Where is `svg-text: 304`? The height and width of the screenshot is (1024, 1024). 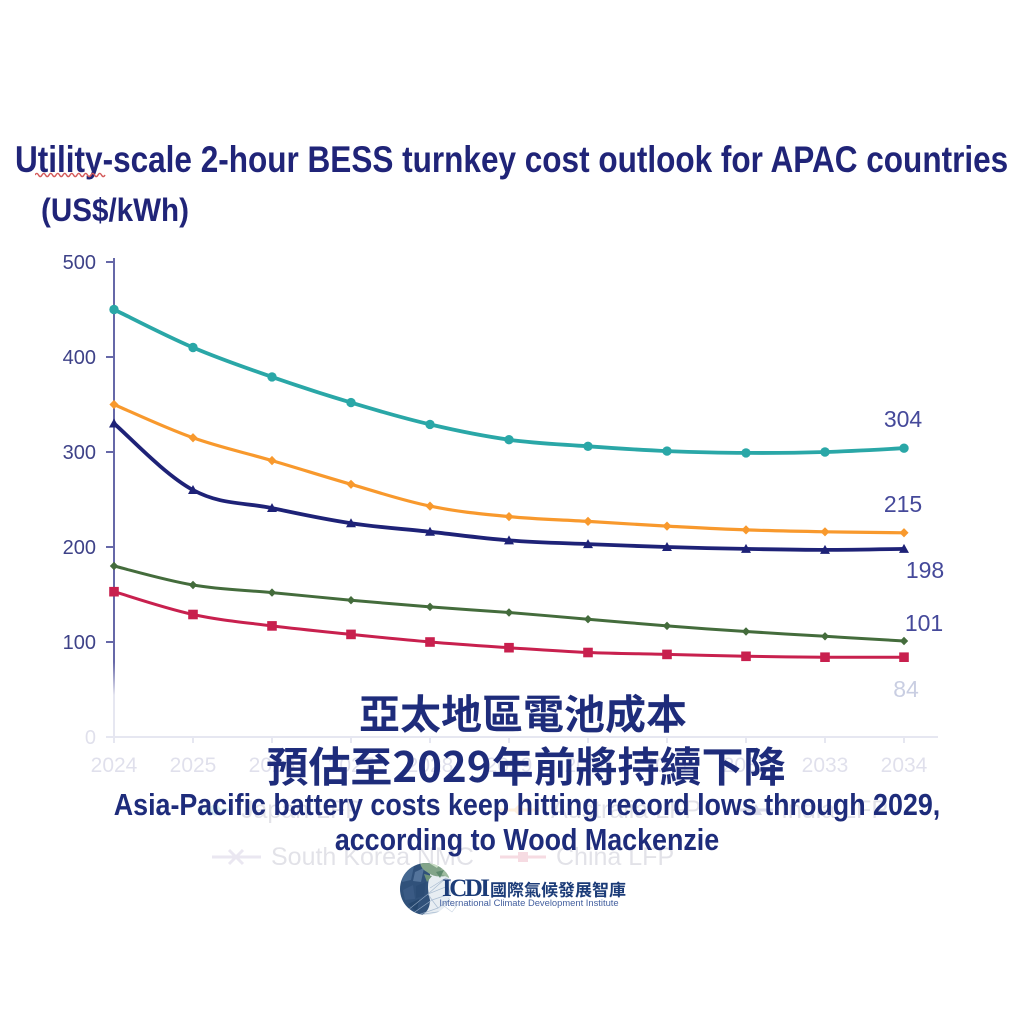
svg-text: 304 is located at coordinates (903, 419).